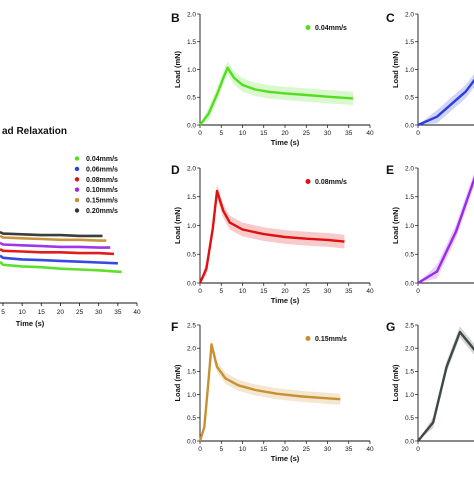 The image size is (474, 479). Describe the element at coordinates (102, 159) in the screenshot. I see `panel-a-legend-label: 0.04mm/s` at that location.